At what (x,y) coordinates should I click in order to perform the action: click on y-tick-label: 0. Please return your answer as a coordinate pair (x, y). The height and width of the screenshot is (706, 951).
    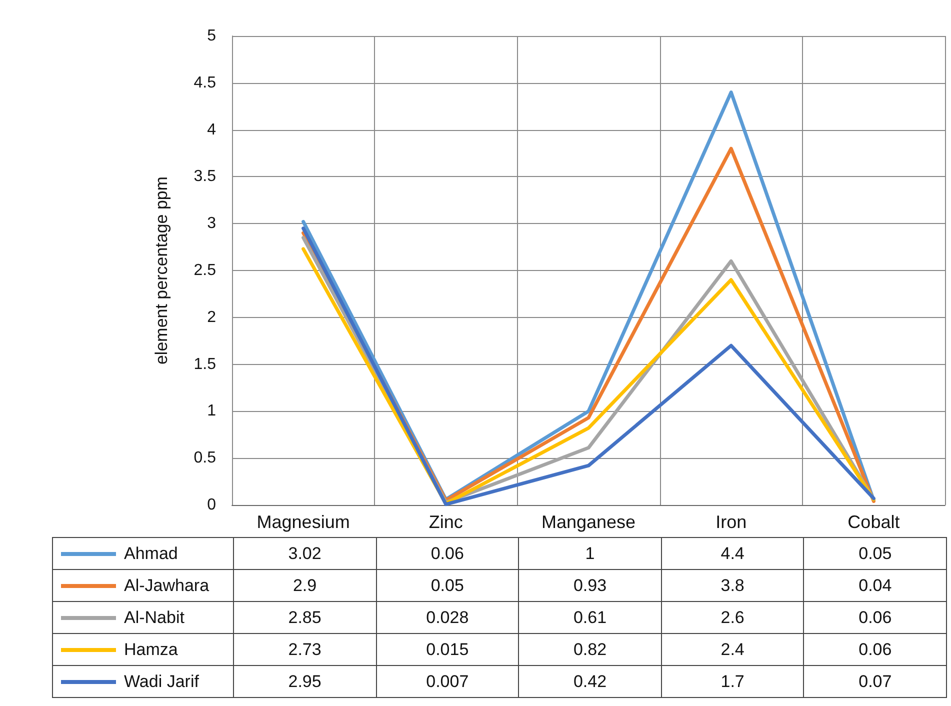
    Looking at the image, I should click on (211, 505).